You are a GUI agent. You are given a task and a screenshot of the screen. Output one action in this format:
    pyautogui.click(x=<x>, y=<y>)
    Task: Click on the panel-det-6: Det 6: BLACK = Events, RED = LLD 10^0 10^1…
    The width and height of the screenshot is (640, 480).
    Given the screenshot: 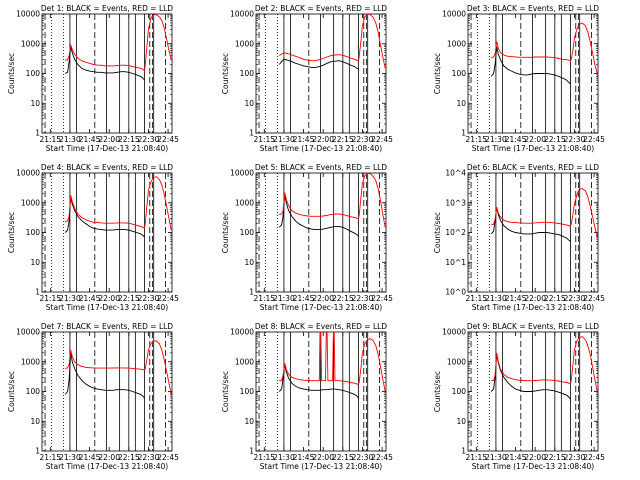 What is the action you would take?
    pyautogui.click(x=519, y=237)
    